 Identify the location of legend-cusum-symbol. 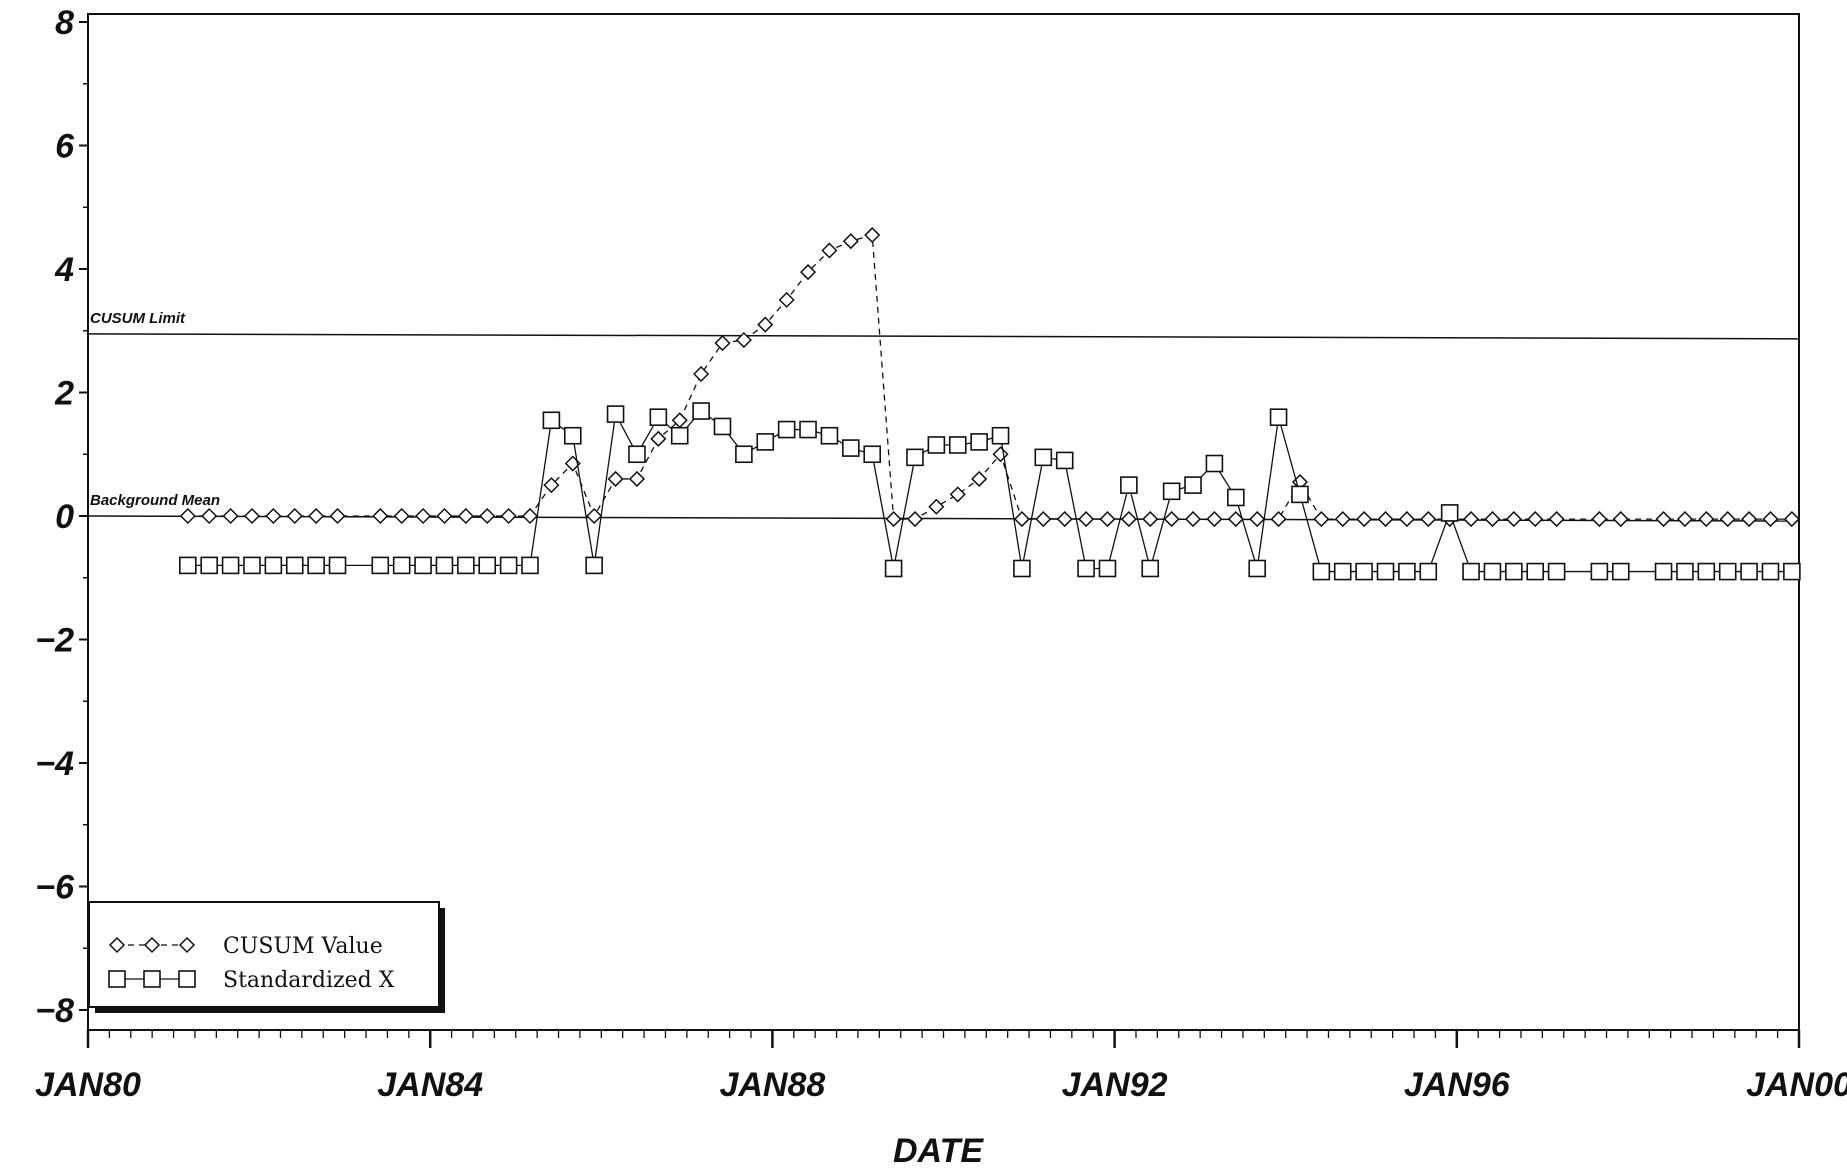
(152, 945).